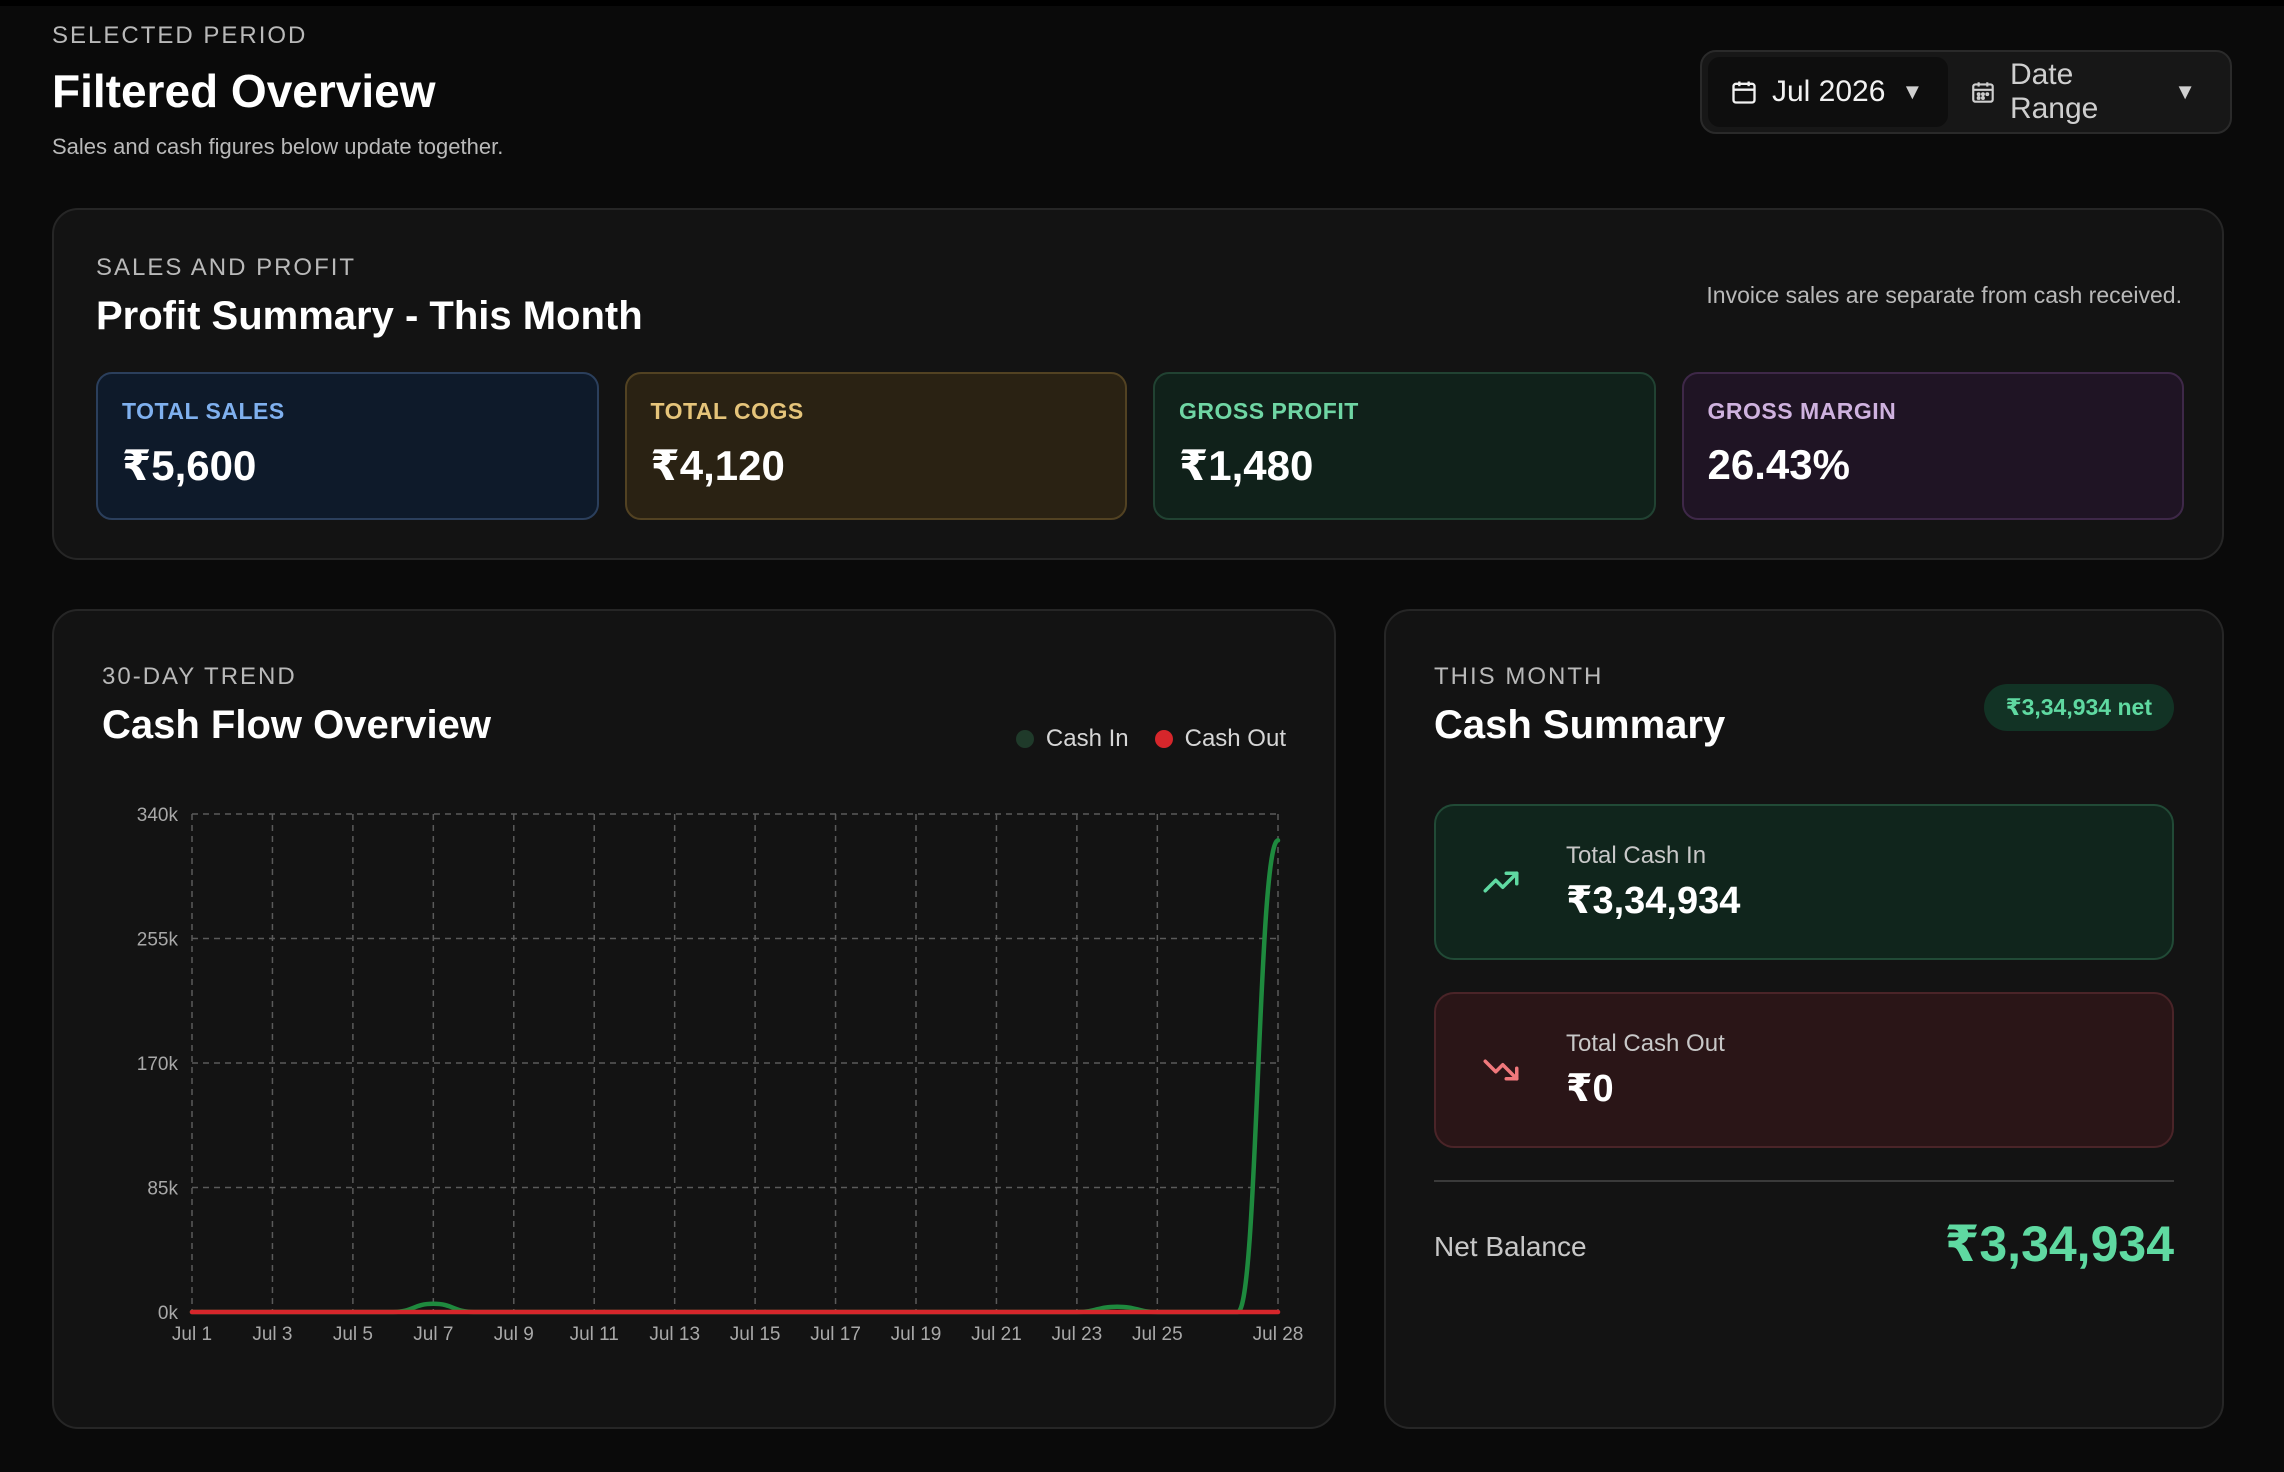 Image resolution: width=2284 pixels, height=1472 pixels. What do you see at coordinates (1802, 411) in the screenshot?
I see `kpi-label: GROSS MARGIN` at bounding box center [1802, 411].